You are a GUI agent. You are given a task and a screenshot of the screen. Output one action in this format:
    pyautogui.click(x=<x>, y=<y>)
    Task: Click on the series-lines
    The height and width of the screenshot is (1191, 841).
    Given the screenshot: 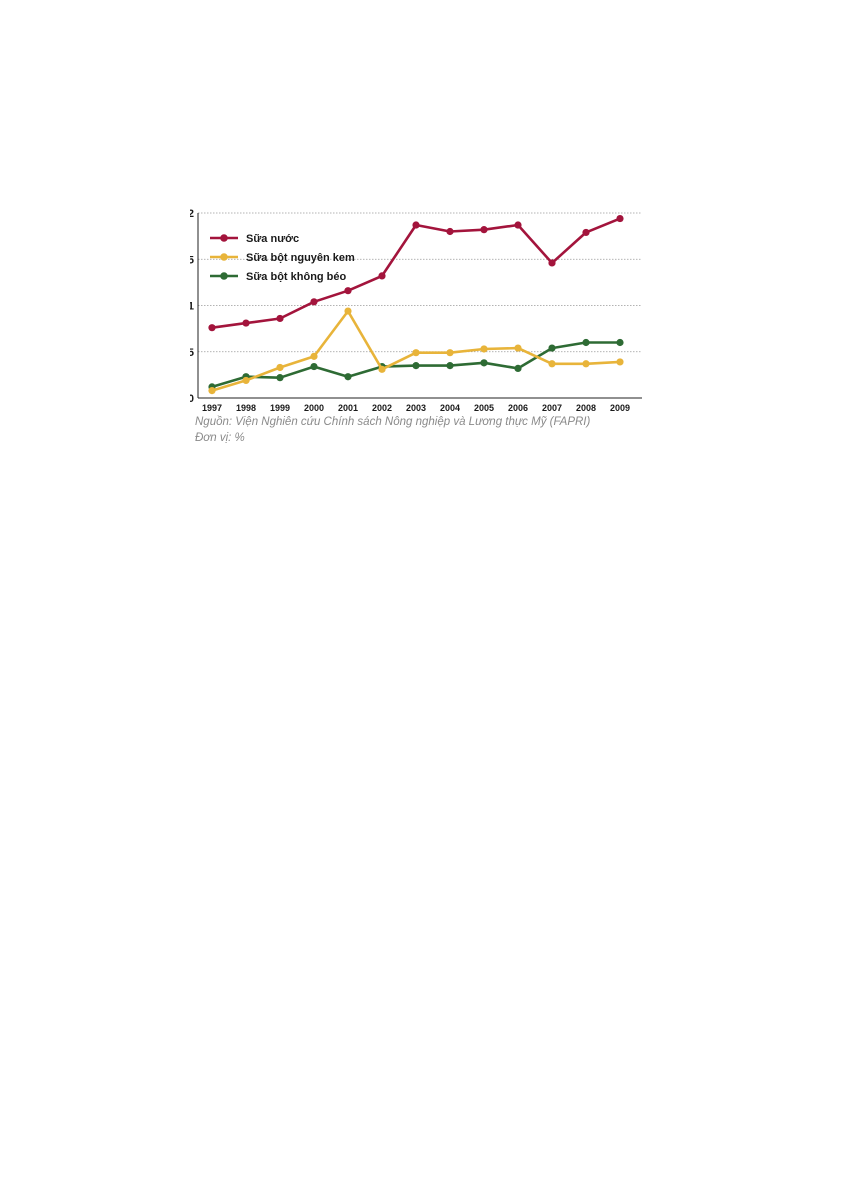 What is the action you would take?
    pyautogui.click(x=416, y=304)
    